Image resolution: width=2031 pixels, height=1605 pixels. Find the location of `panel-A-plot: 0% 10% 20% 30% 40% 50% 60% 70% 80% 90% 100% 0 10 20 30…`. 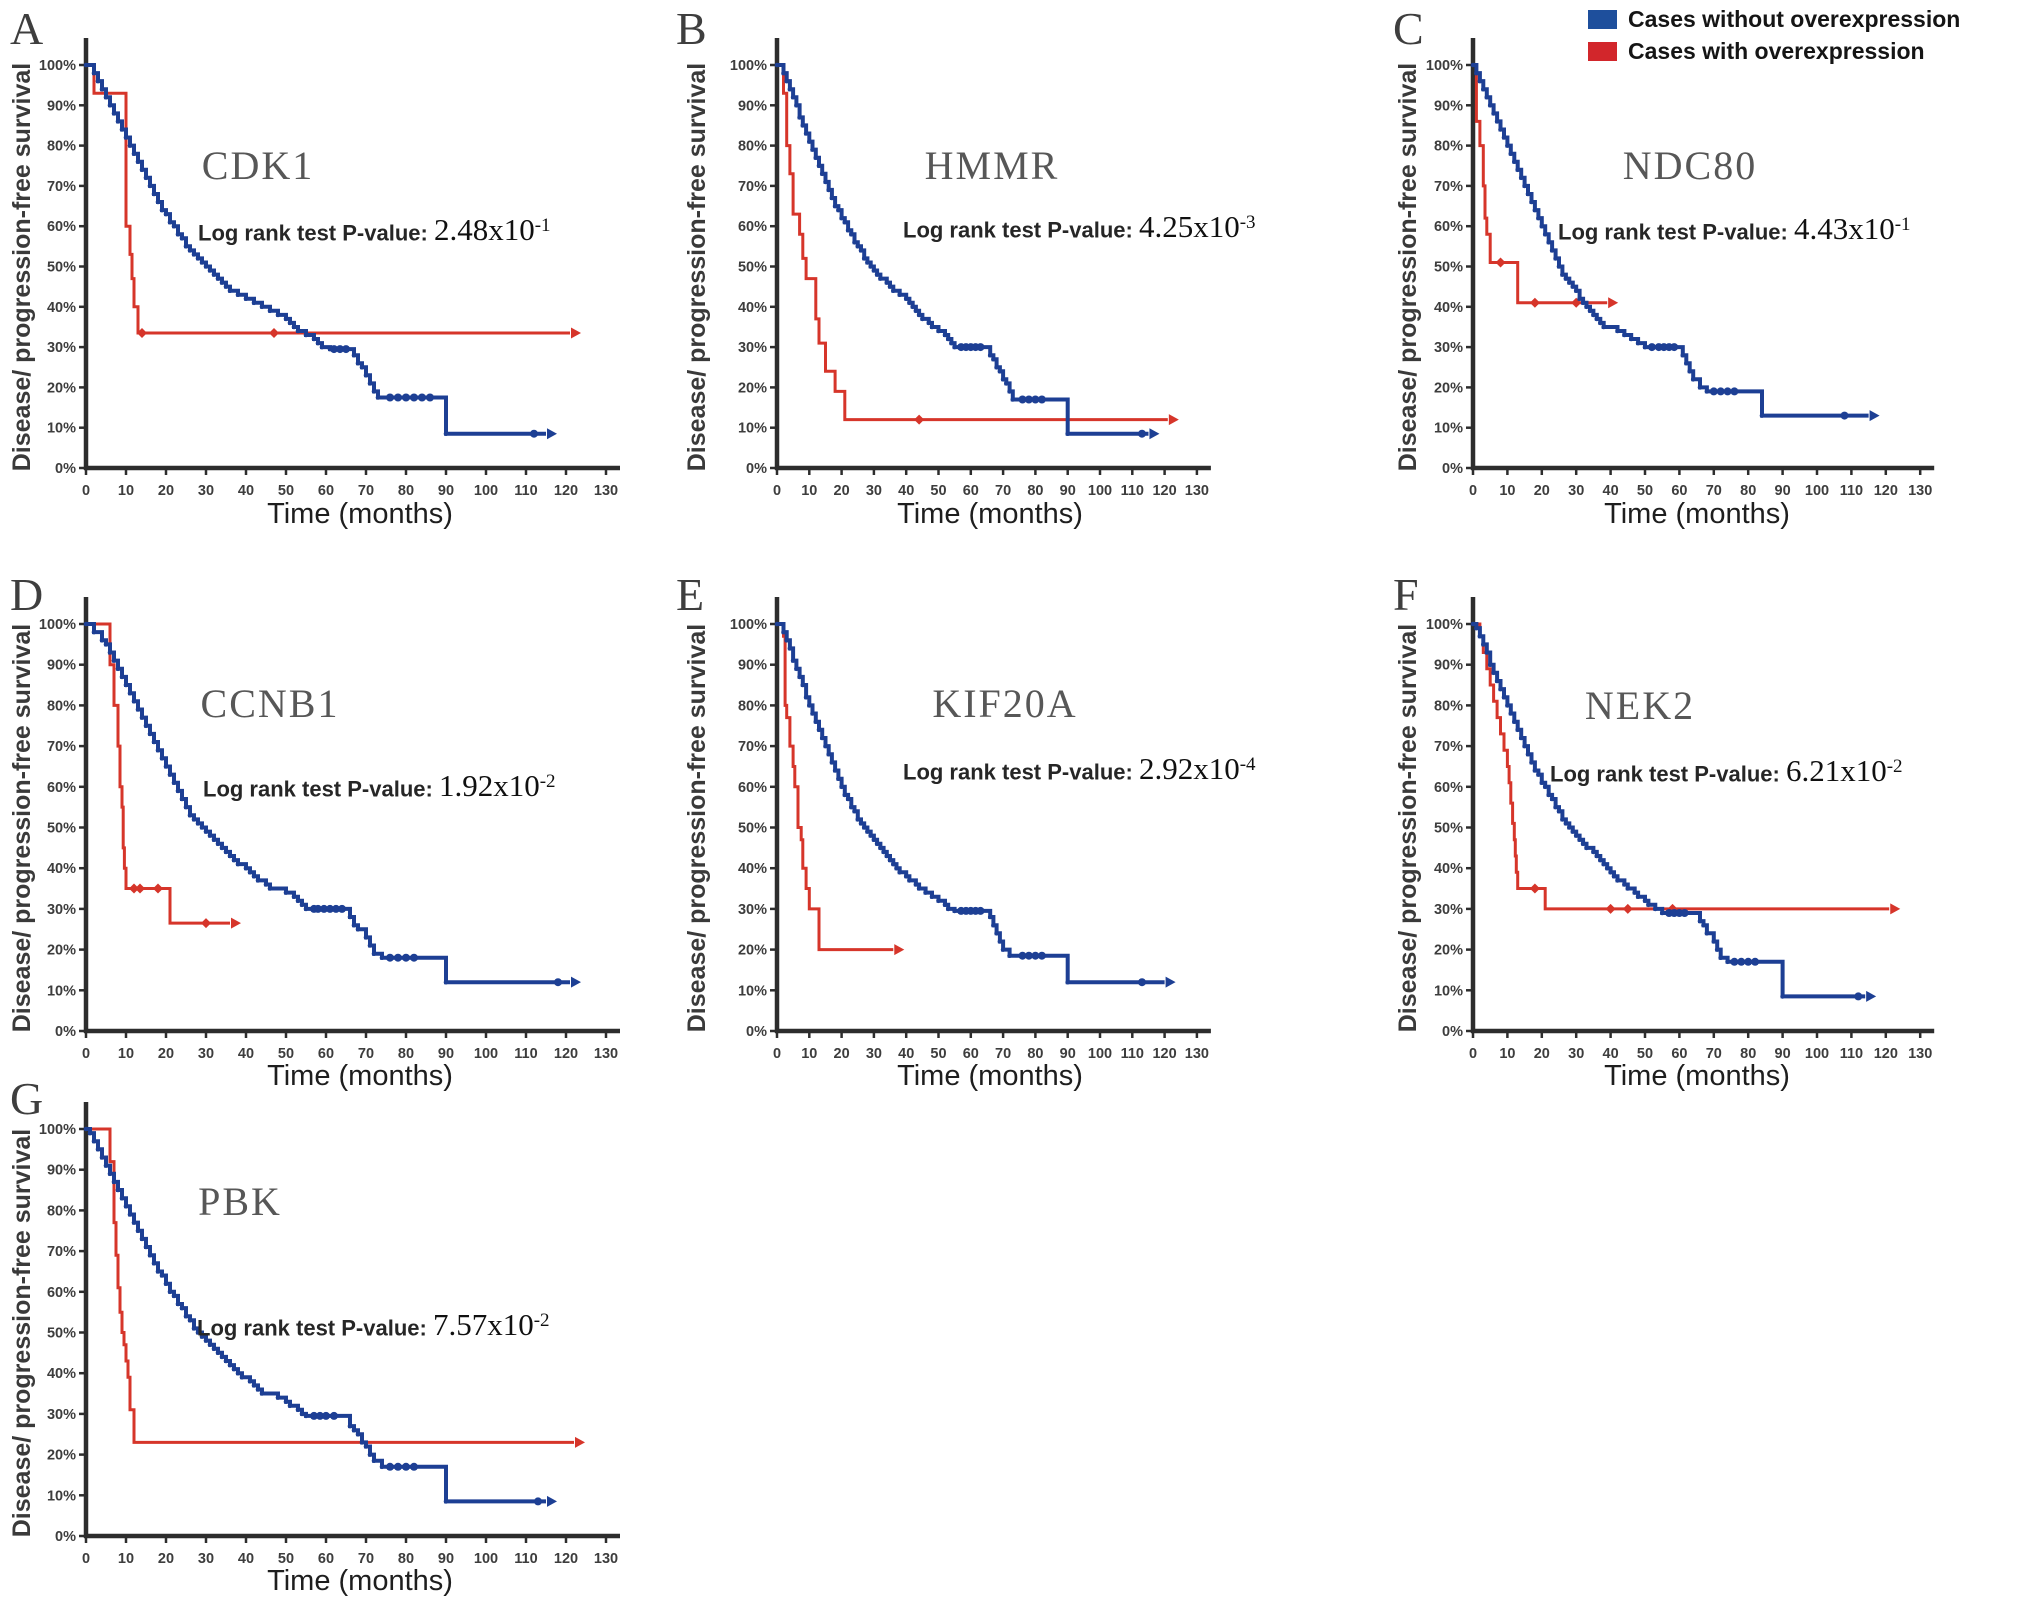

panel-A-plot: 0% 10% 20% 30% 40% 50% 60% 70% 80% 90% 100% 0 10 20 30… is located at coordinates (329, 268).